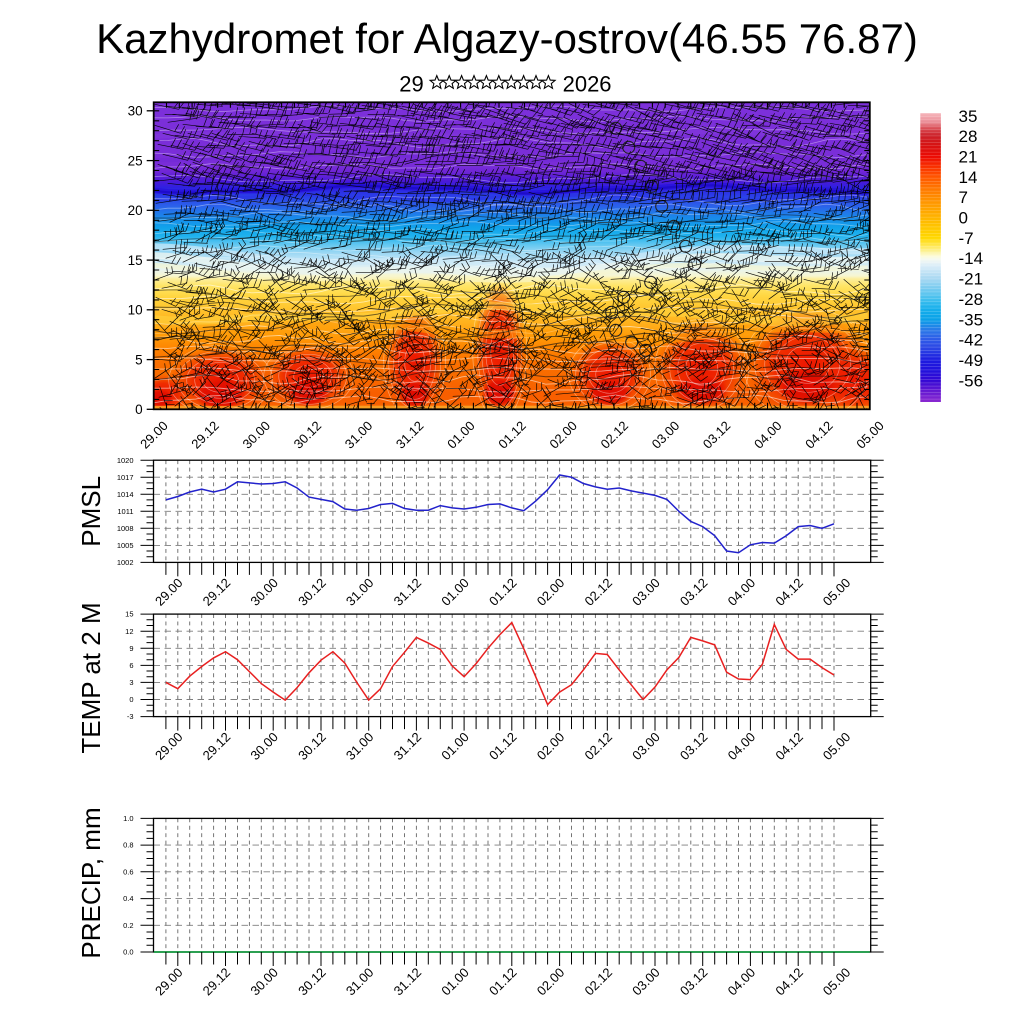 This screenshot has height=1024, width=1024. I want to click on svg-text: 28, so click(968, 136).